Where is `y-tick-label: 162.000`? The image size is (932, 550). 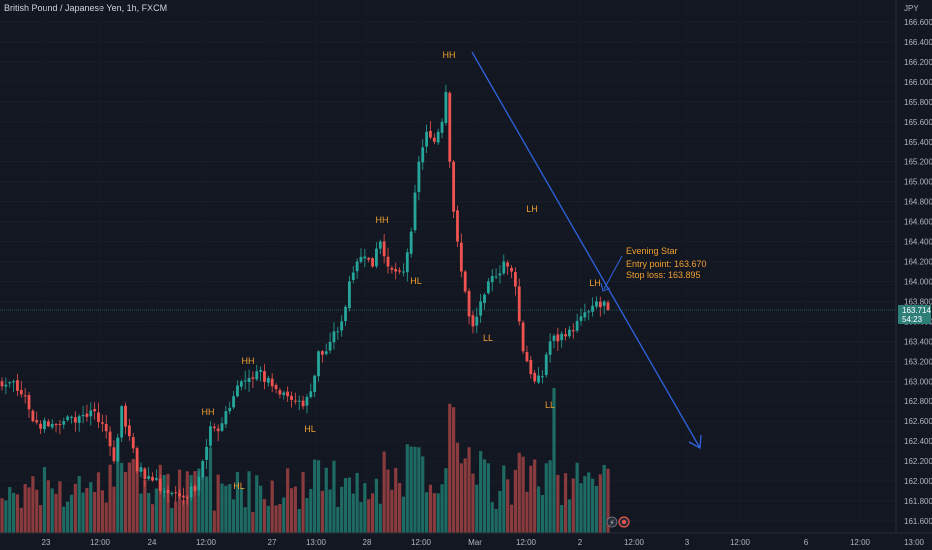 y-tick-label: 162.000 is located at coordinates (918, 481).